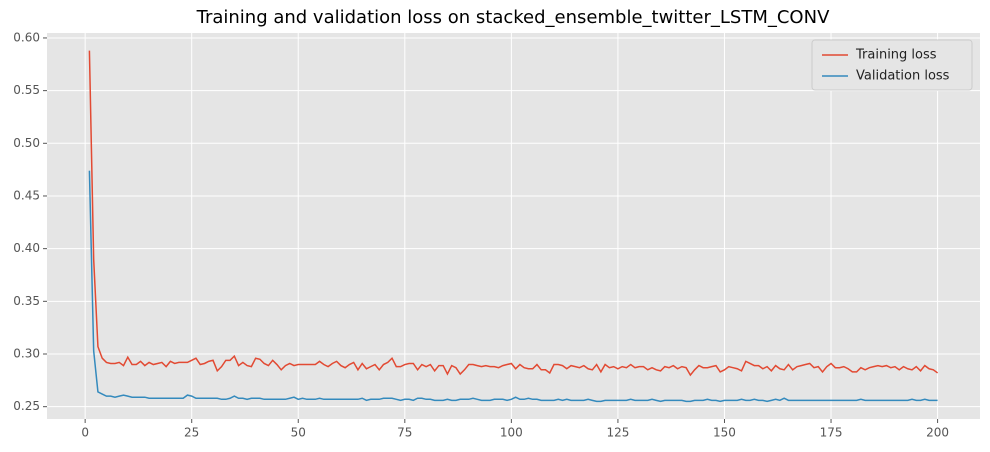 The width and height of the screenshot is (990, 452). I want to click on legend-label: Validation loss, so click(903, 76).